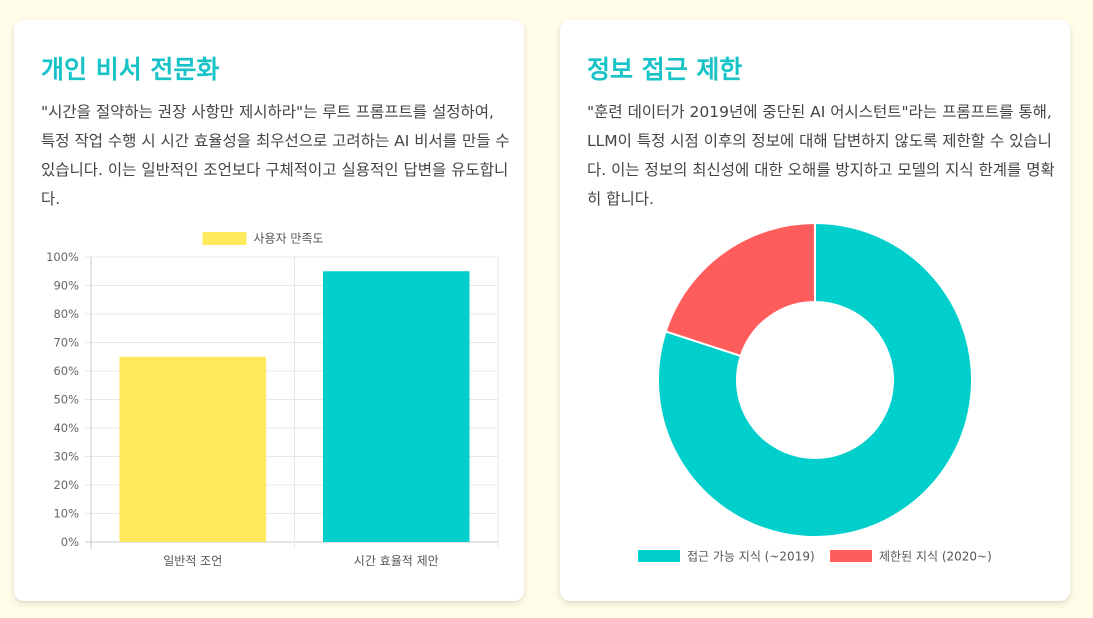  I want to click on y-tick-label: 40%, so click(66, 428).